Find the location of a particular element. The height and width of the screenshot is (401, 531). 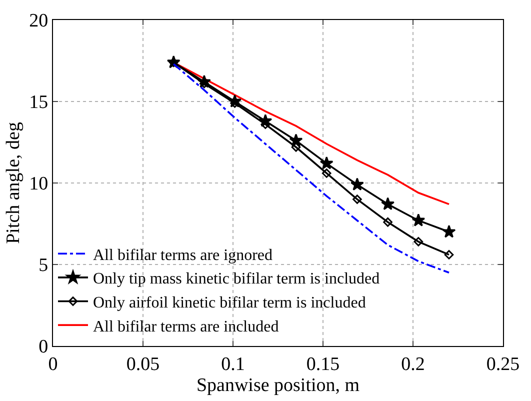

legend-label: All bifilar terms are ignored is located at coordinates (182, 255).